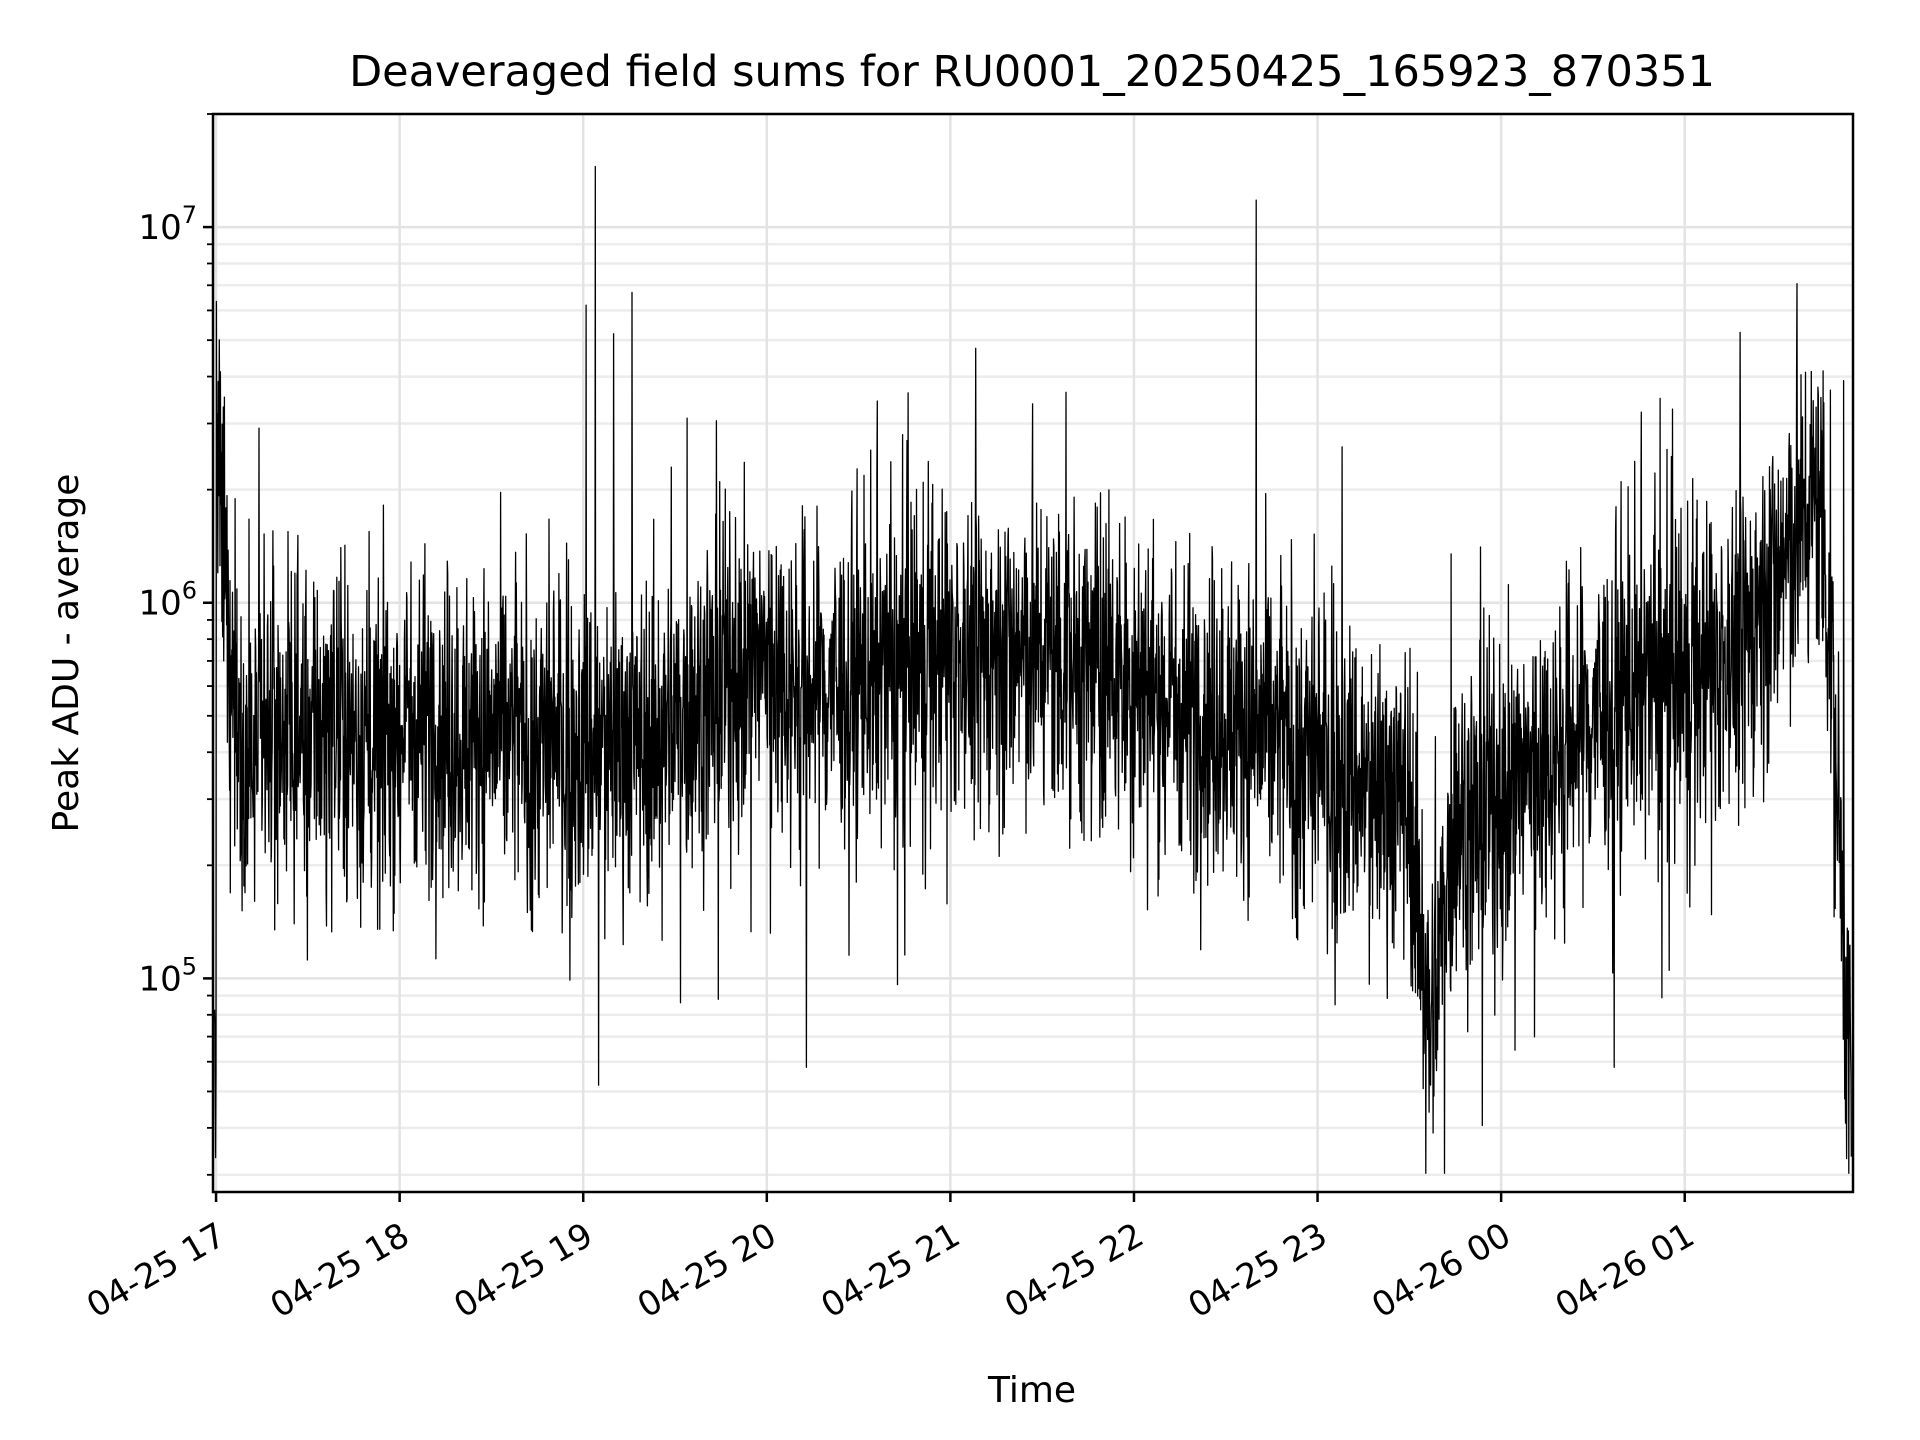 This screenshot has width=1920, height=1440. What do you see at coordinates (167, 975) in the screenshot?
I see `y-tick-label: 10⁵` at bounding box center [167, 975].